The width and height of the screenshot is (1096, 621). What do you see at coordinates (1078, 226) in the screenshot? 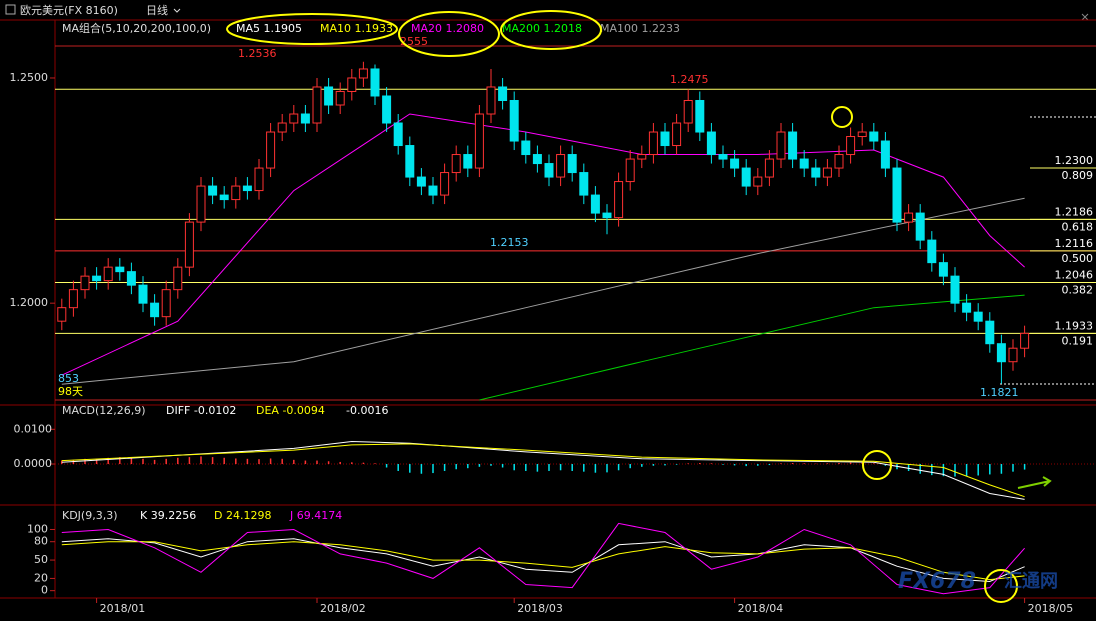
I see `fib-ratio: 0.618` at bounding box center [1078, 226].